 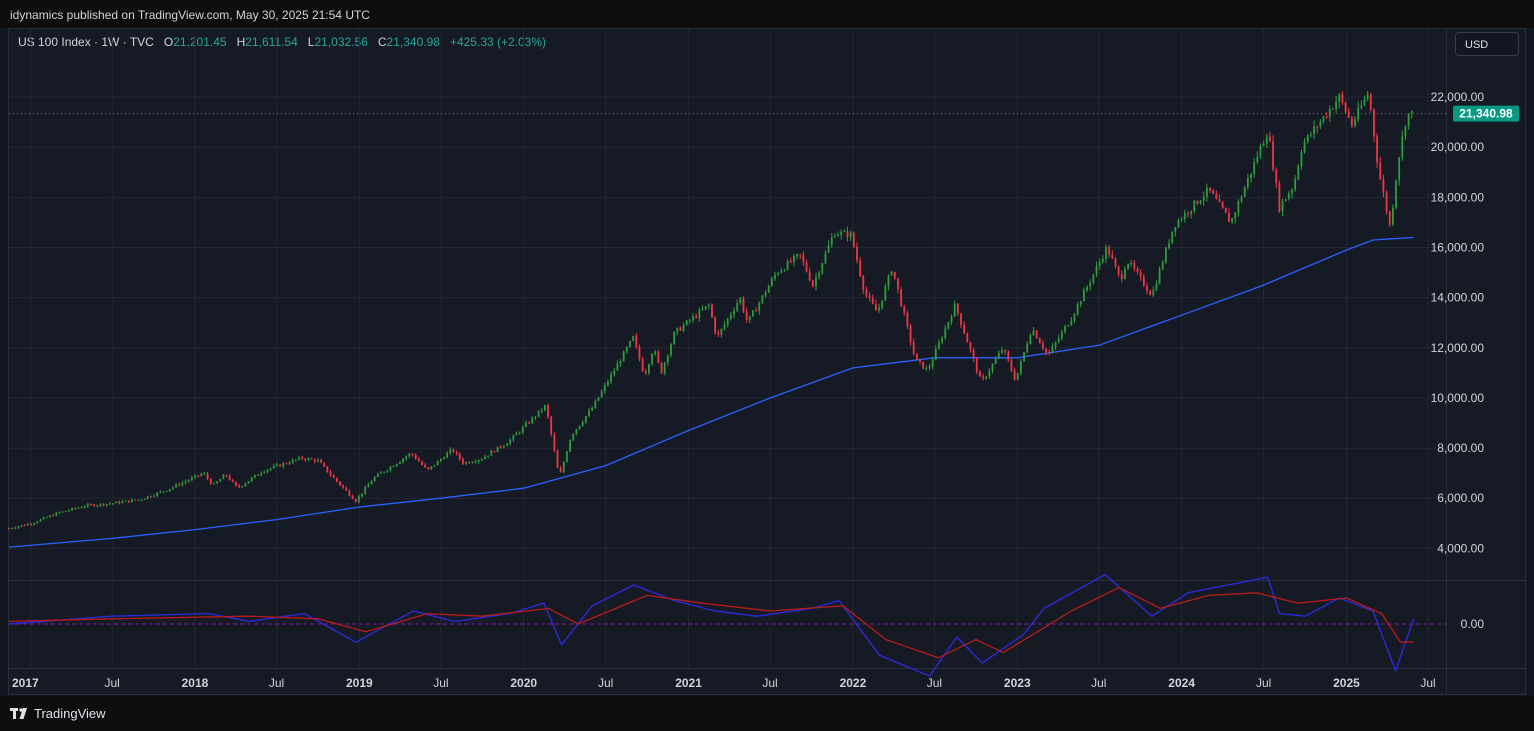 What do you see at coordinates (86, 42) in the screenshot?
I see `symbol-name: US 100 Index · 1W · TVC` at bounding box center [86, 42].